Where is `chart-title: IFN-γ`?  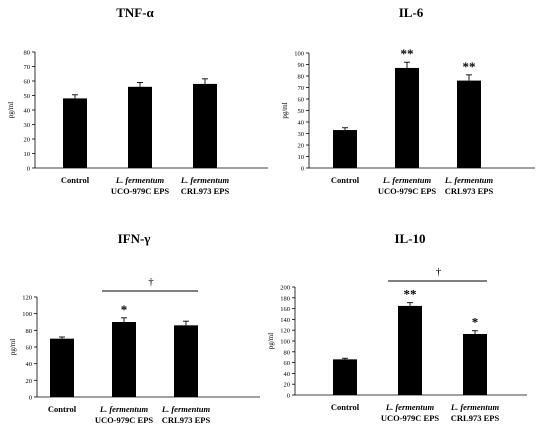
chart-title: IFN-γ is located at coordinates (134, 238).